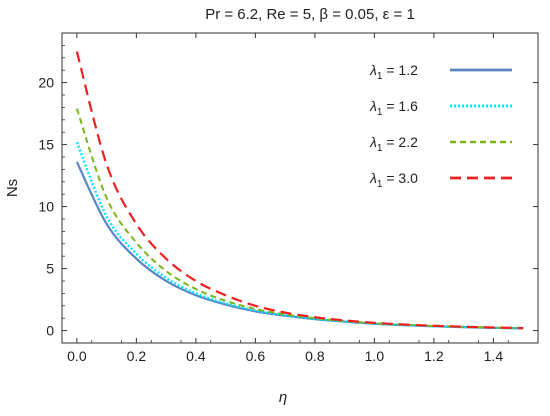 This screenshot has height=416, width=550. What do you see at coordinates (434, 356) in the screenshot?
I see `x-tick-label: 1.2` at bounding box center [434, 356].